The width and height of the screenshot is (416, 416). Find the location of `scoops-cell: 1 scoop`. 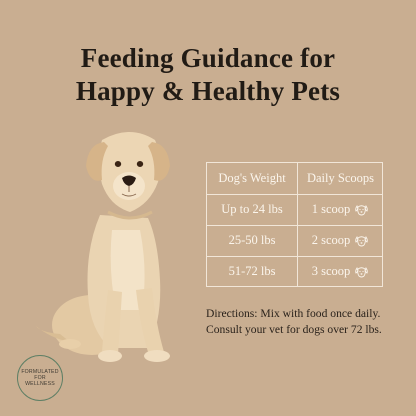

scoops-cell: 1 scoop is located at coordinates (340, 209).